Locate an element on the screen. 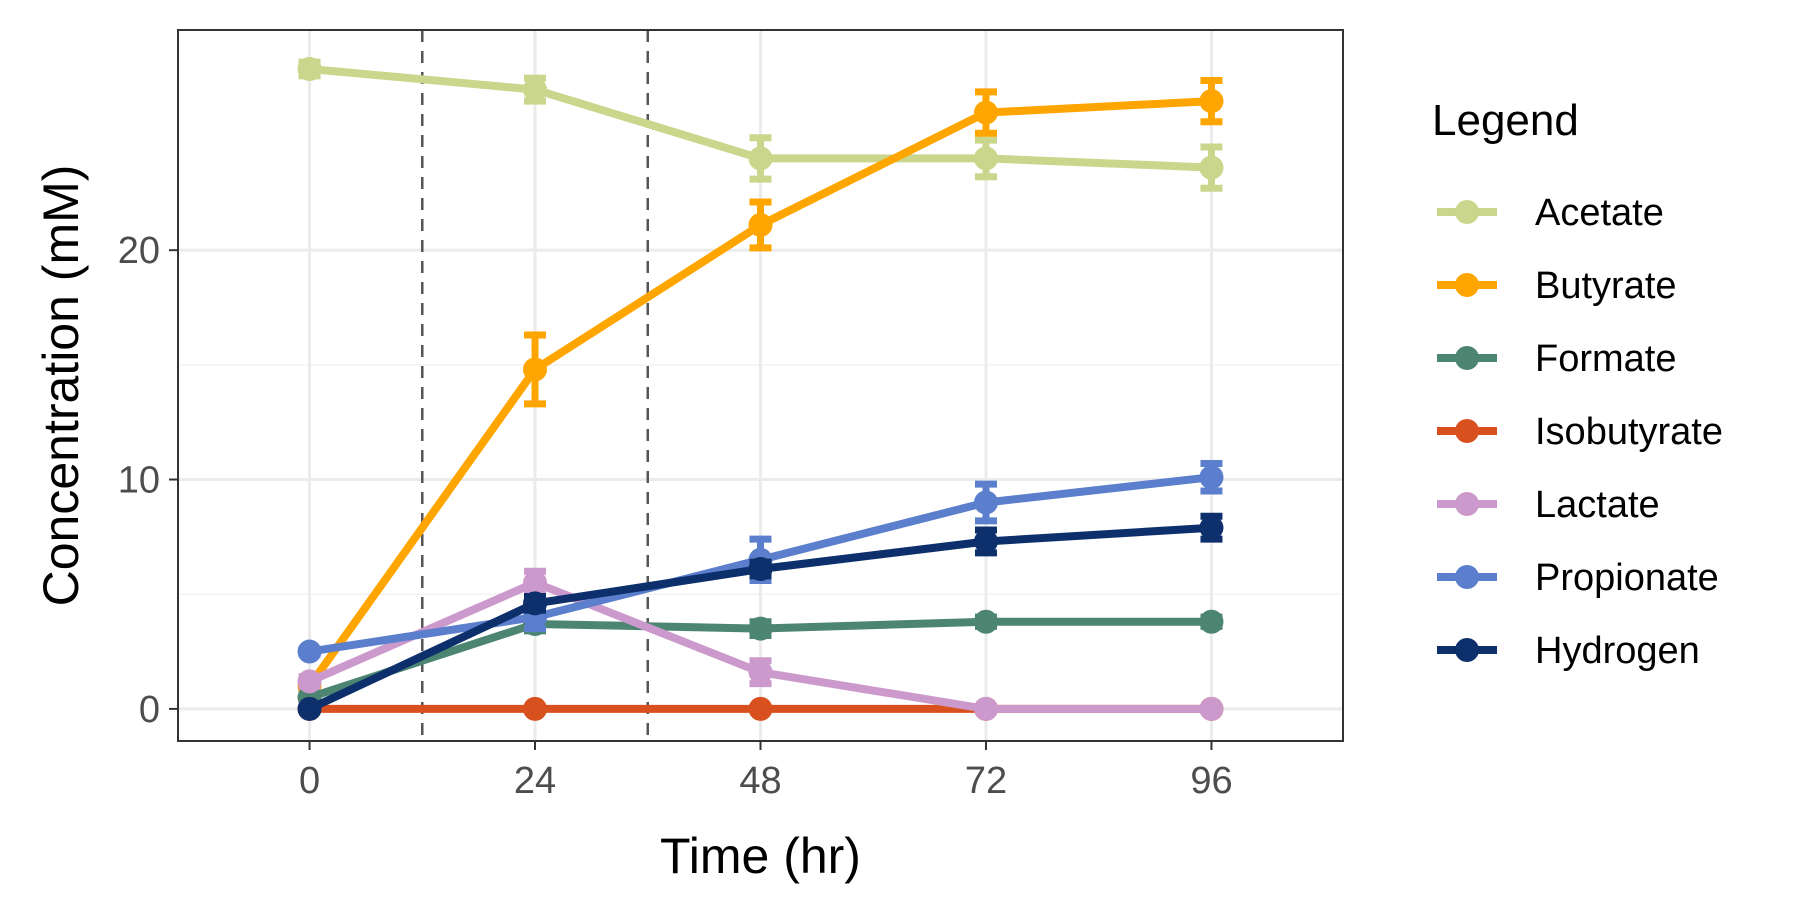 The width and height of the screenshot is (1800, 905). legend-label: Butyrate is located at coordinates (1606, 286).